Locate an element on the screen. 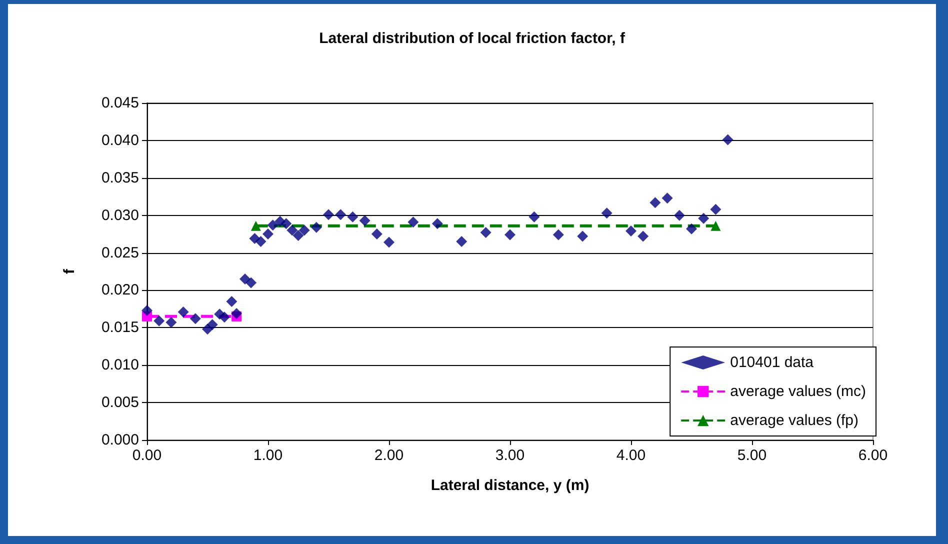 The height and width of the screenshot is (544, 948). x-tick-label: 6.00 is located at coordinates (873, 455).